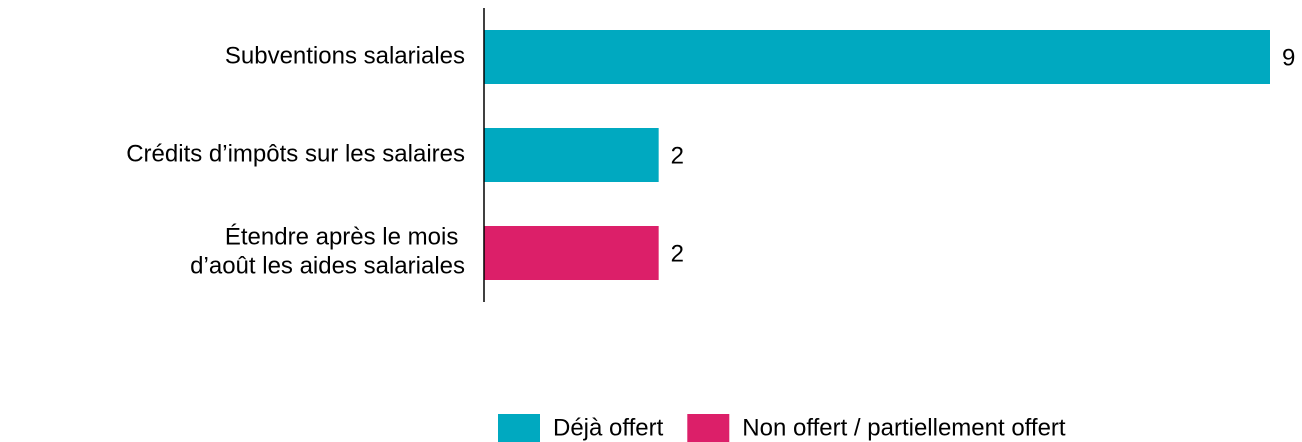 This screenshot has width=1302, height=442. I want to click on legend-label: Déjà offert, so click(608, 427).